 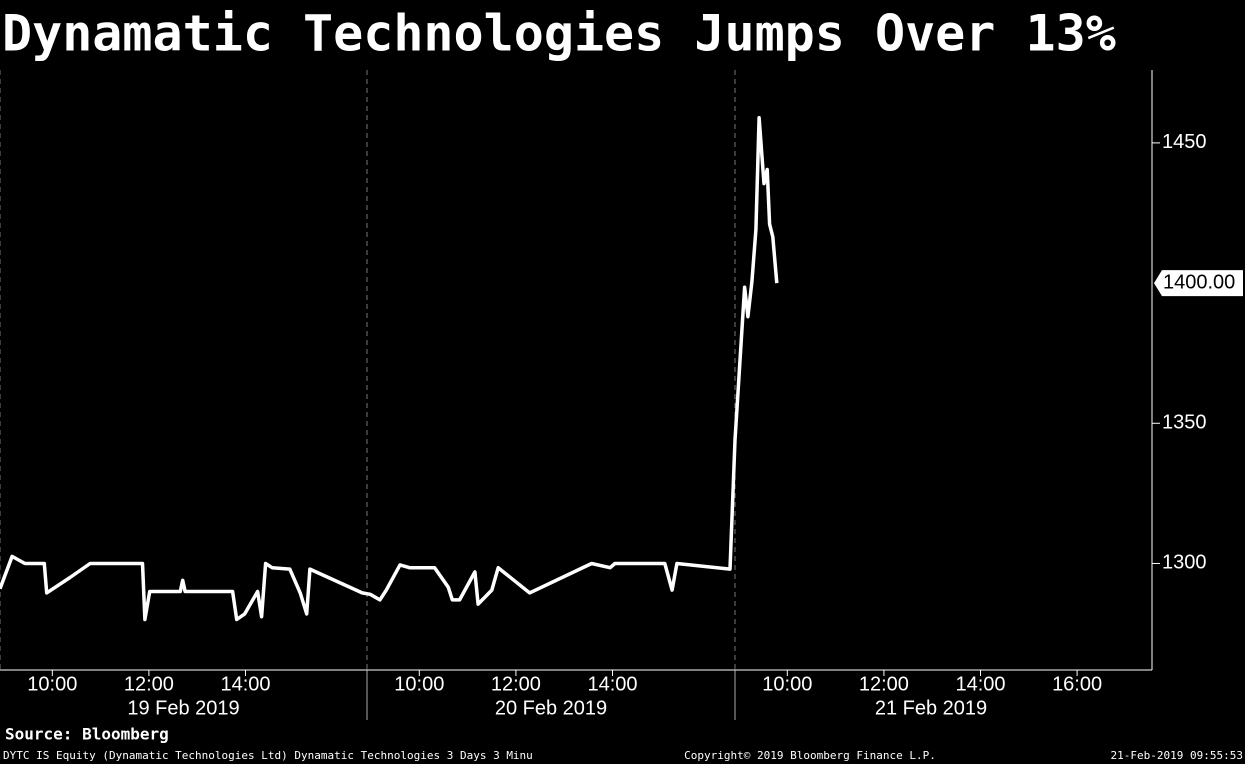 What do you see at coordinates (551, 708) in the screenshot?
I see `day-label: 20 Feb 2019` at bounding box center [551, 708].